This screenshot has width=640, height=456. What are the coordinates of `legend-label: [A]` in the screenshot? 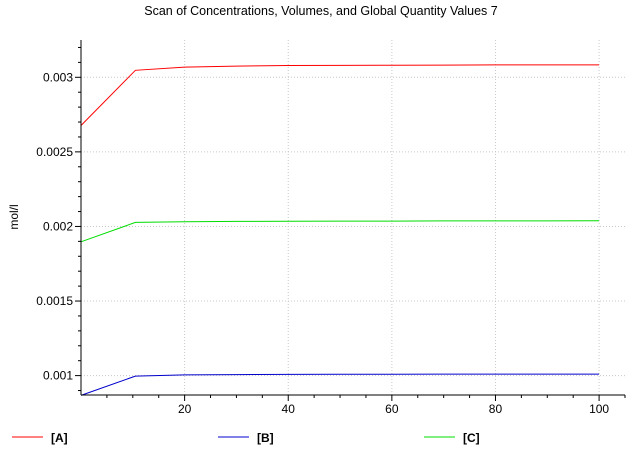 It's located at (59, 438).